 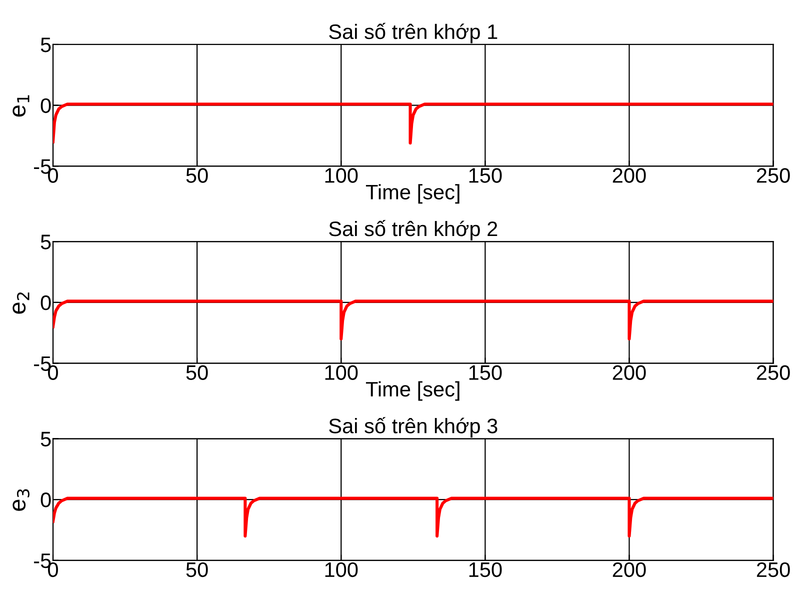 I want to click on y-axis-title: e$_{3}$, so click(x=21, y=500).